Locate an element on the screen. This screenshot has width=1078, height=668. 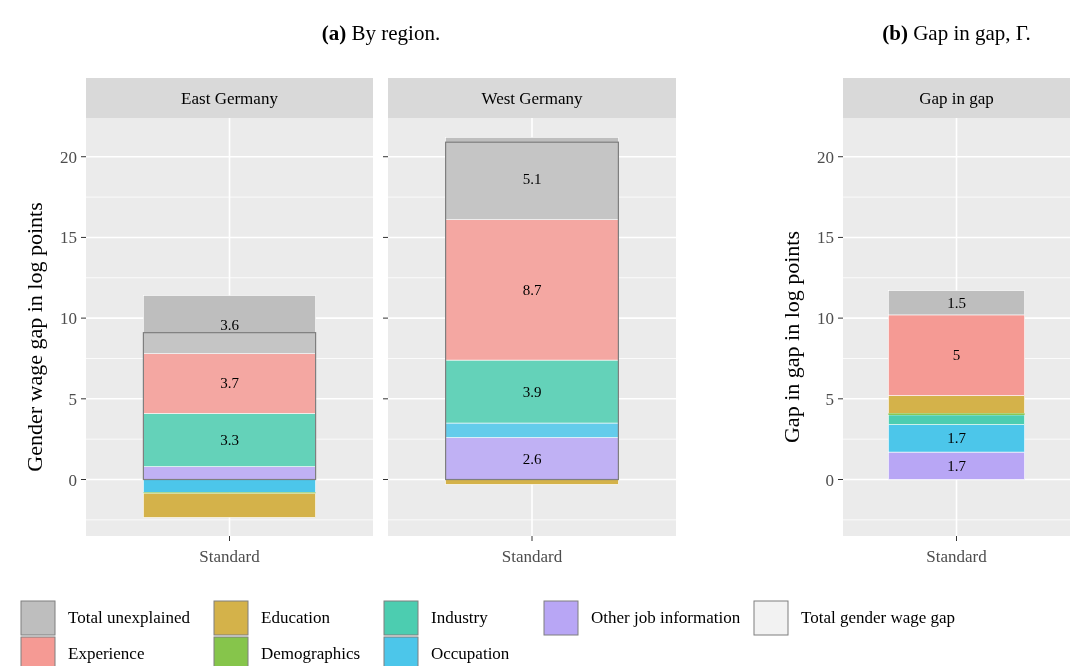
legend-label: Total gender wage gap is located at coordinates (878, 617).